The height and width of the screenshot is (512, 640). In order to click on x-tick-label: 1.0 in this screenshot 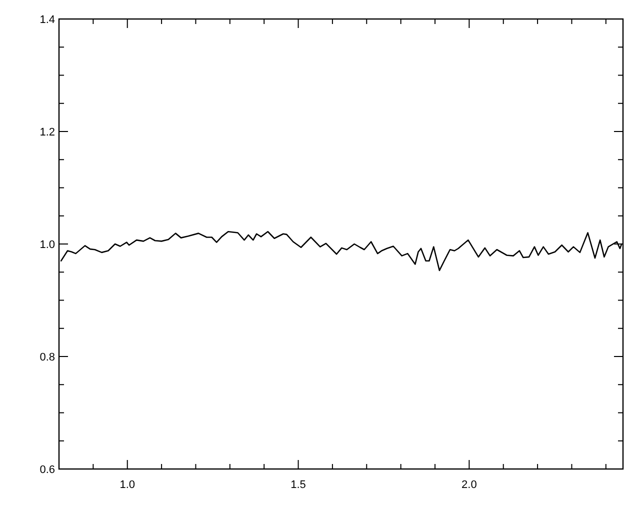, I will do `click(128, 485)`.